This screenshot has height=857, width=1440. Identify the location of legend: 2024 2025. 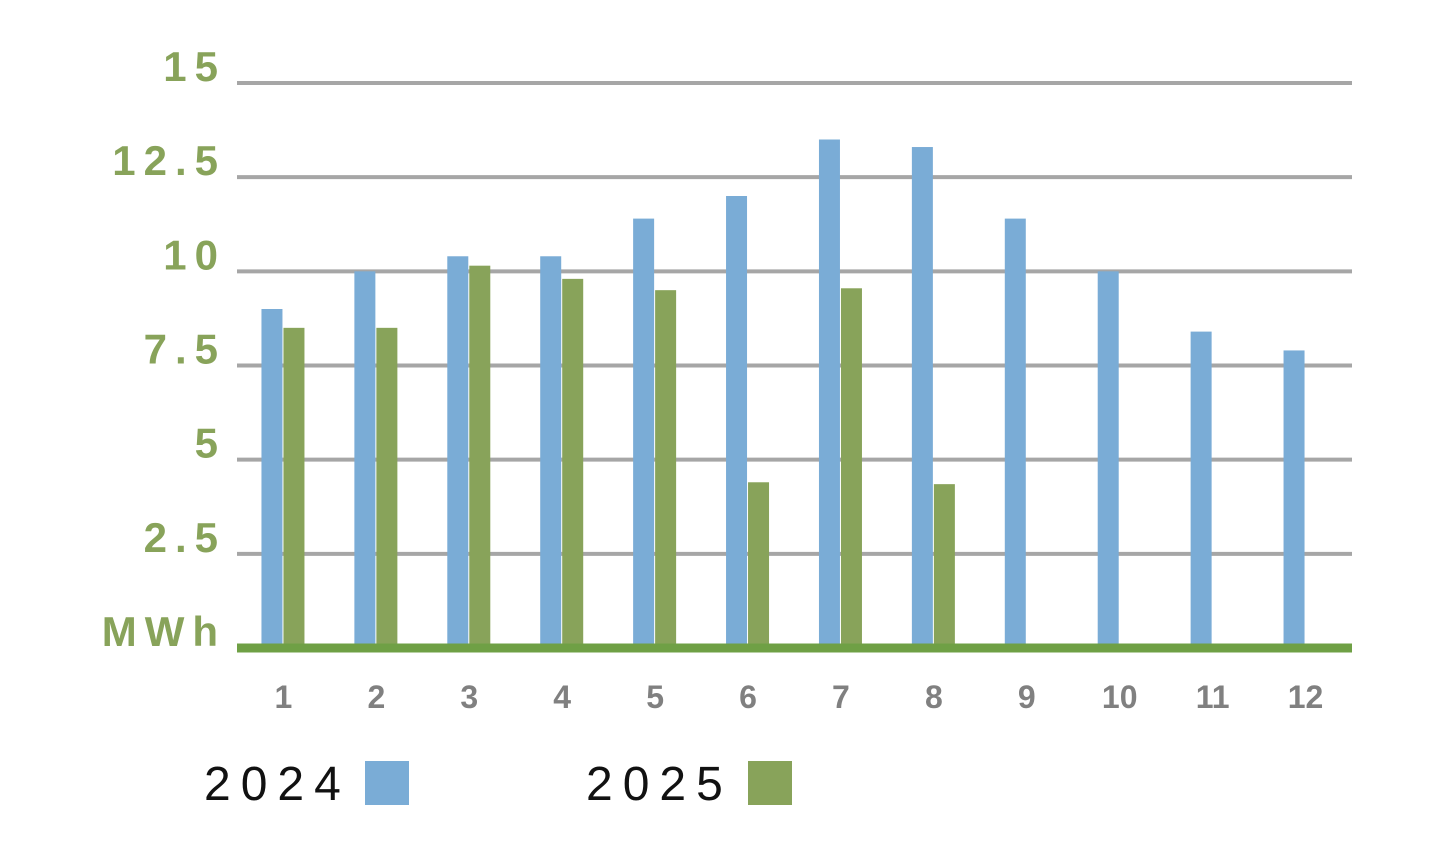
(498, 784).